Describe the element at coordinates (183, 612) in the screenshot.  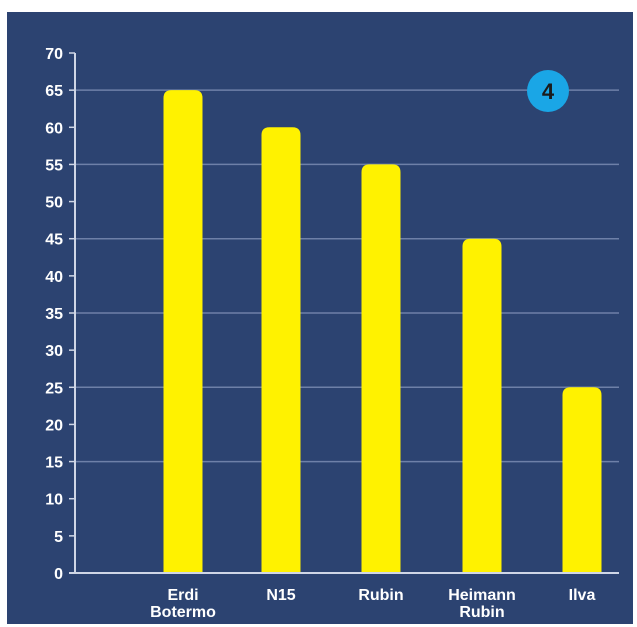
I see `x-tick-label: Botermo` at that location.